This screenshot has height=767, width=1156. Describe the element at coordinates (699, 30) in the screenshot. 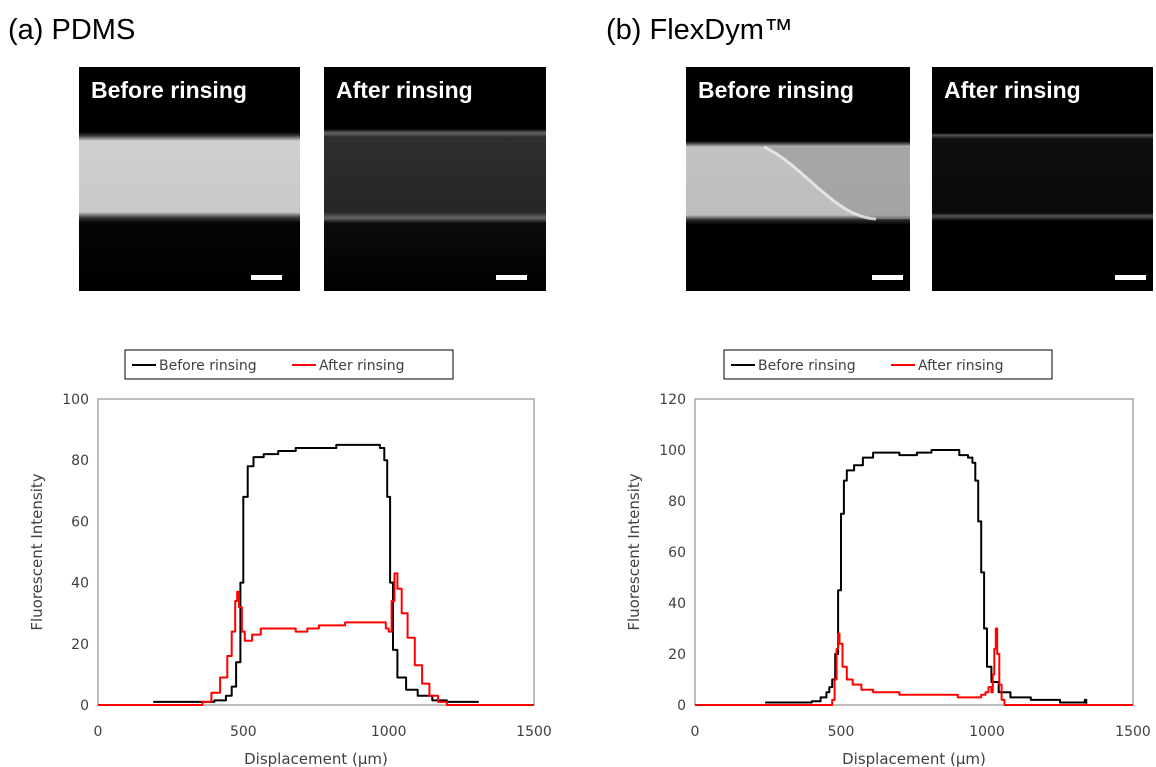

I see `panel-title-b: (b) FlexDym™` at that location.